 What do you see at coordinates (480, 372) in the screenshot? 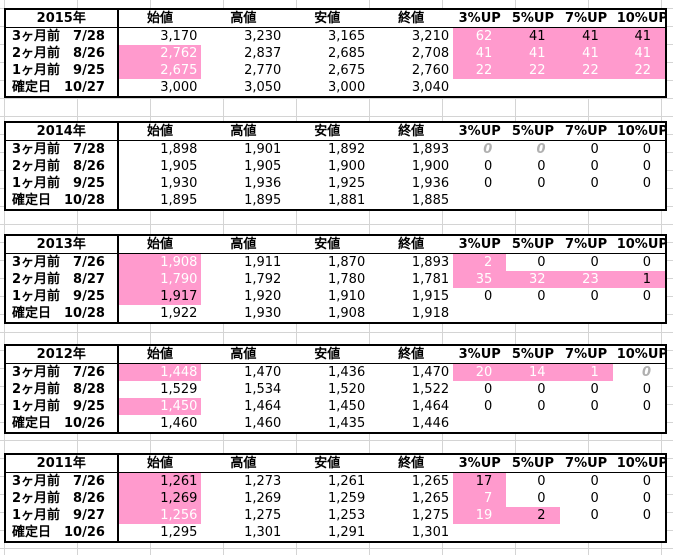
I see `cell-p3: 20` at bounding box center [480, 372].